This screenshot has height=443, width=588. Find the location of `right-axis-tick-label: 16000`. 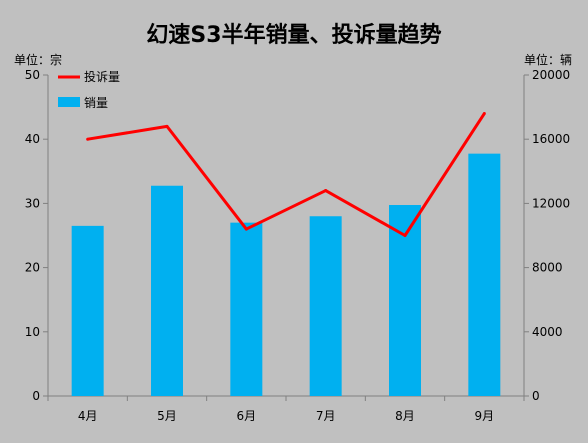

right-axis-tick-label: 16000 is located at coordinates (551, 139).